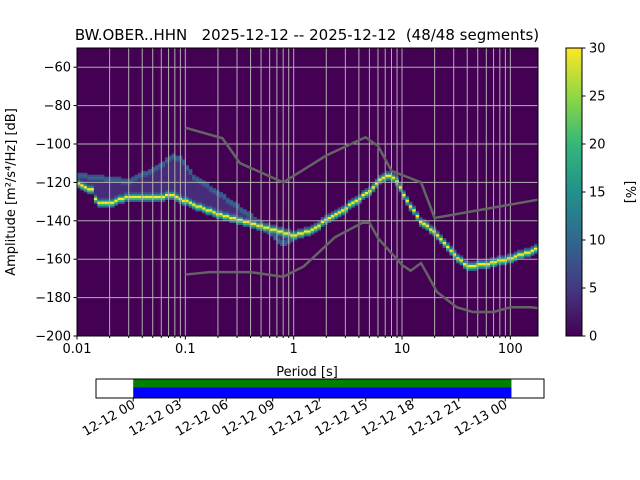 The image size is (640, 480). Describe the element at coordinates (510, 349) in the screenshot. I see `x-tick-label: 100` at that location.